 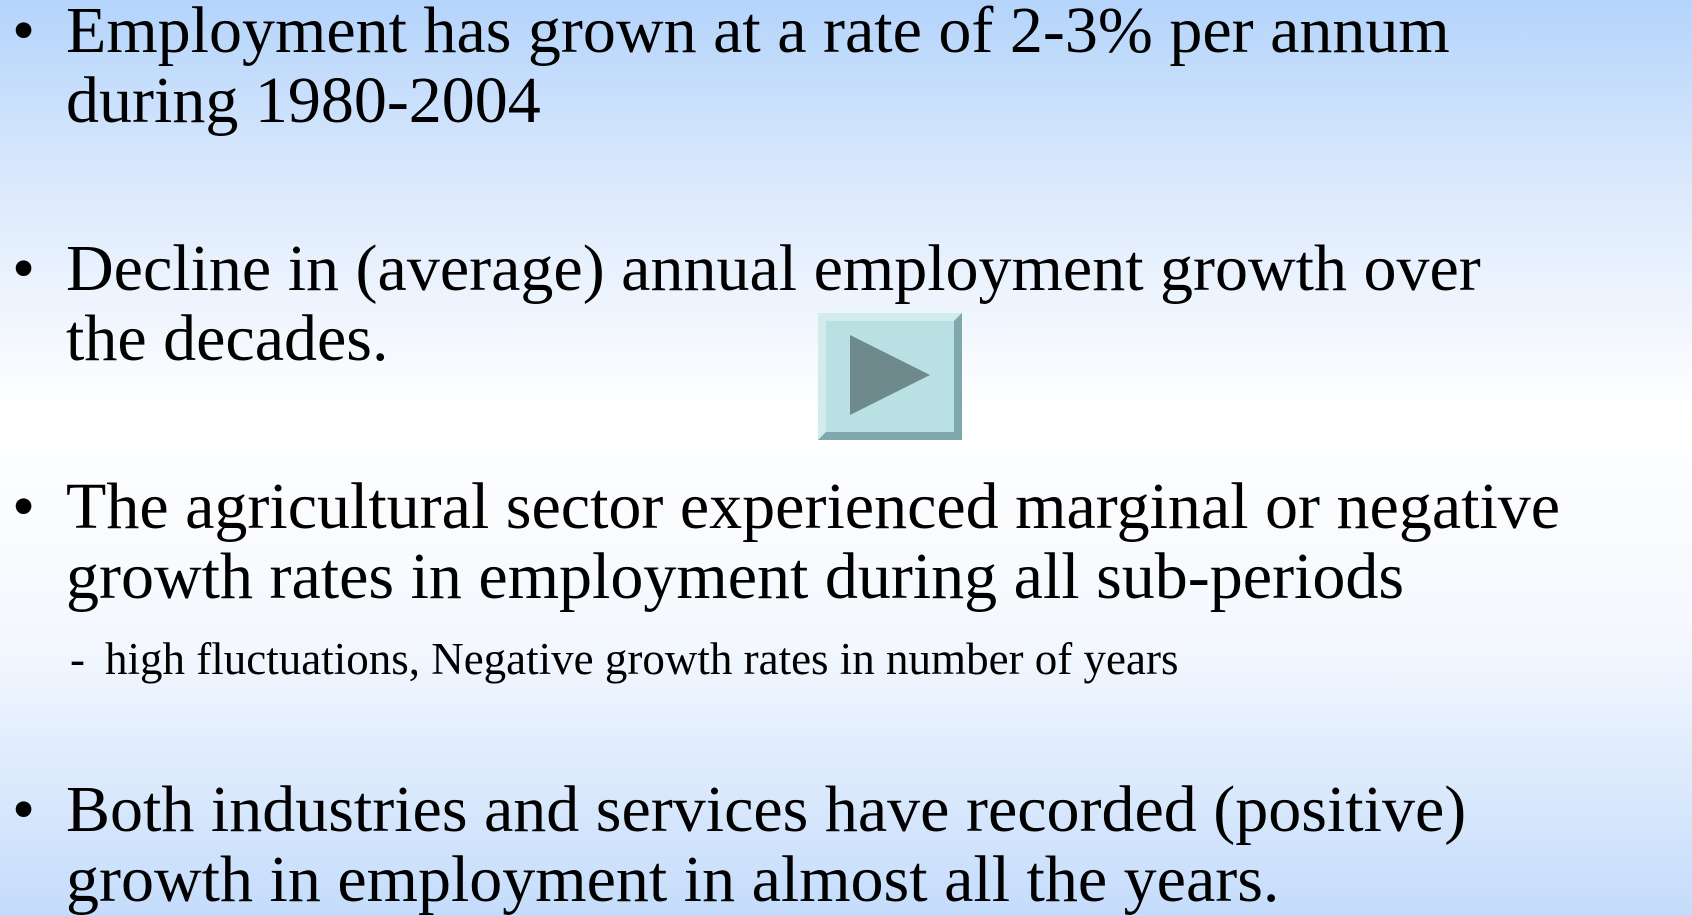 I want to click on play-icon, so click(x=890, y=375).